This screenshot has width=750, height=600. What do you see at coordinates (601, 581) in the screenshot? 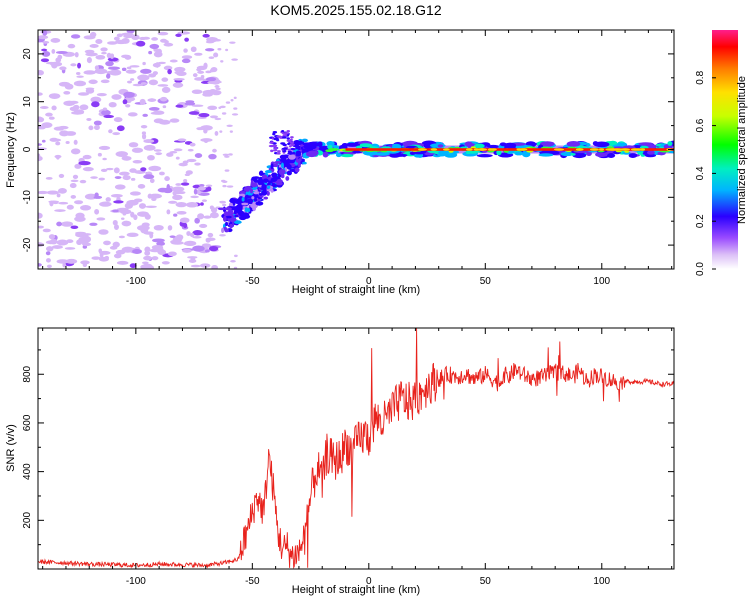
I see `snr-x-tick-label: 100` at bounding box center [601, 581].